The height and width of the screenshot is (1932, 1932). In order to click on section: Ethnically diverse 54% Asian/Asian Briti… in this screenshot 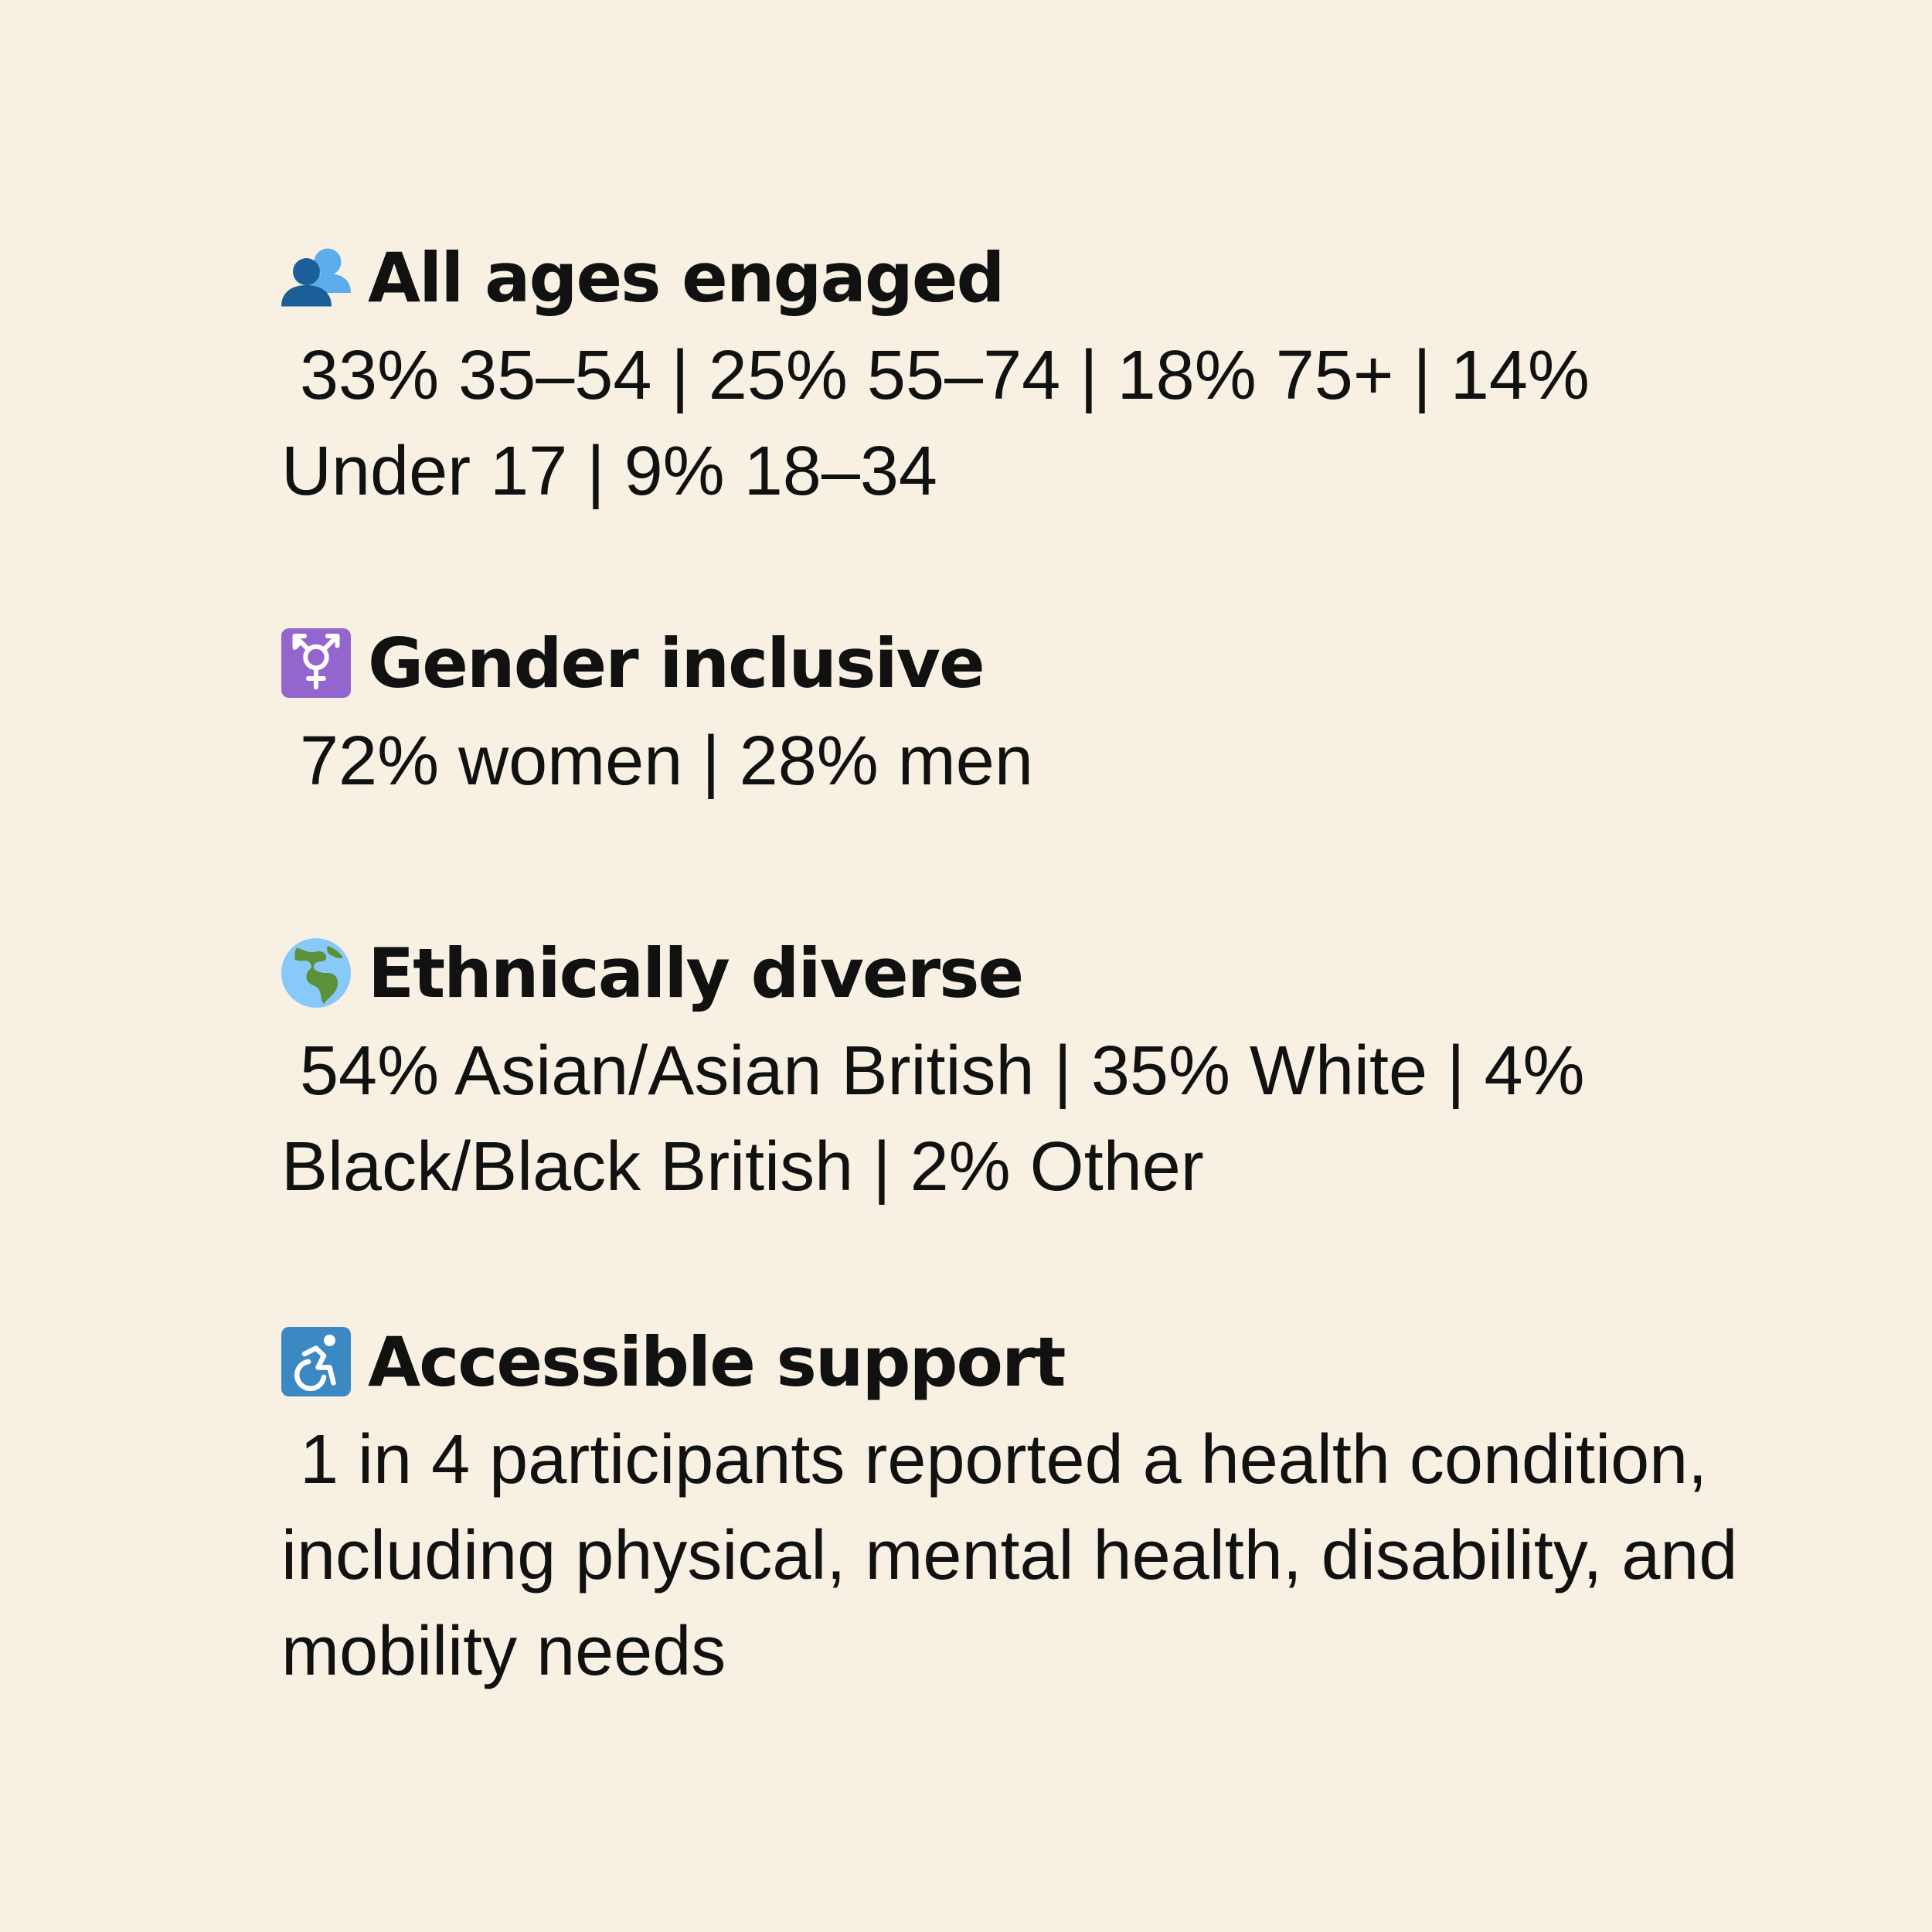, I will do `click(1054, 1071)`.